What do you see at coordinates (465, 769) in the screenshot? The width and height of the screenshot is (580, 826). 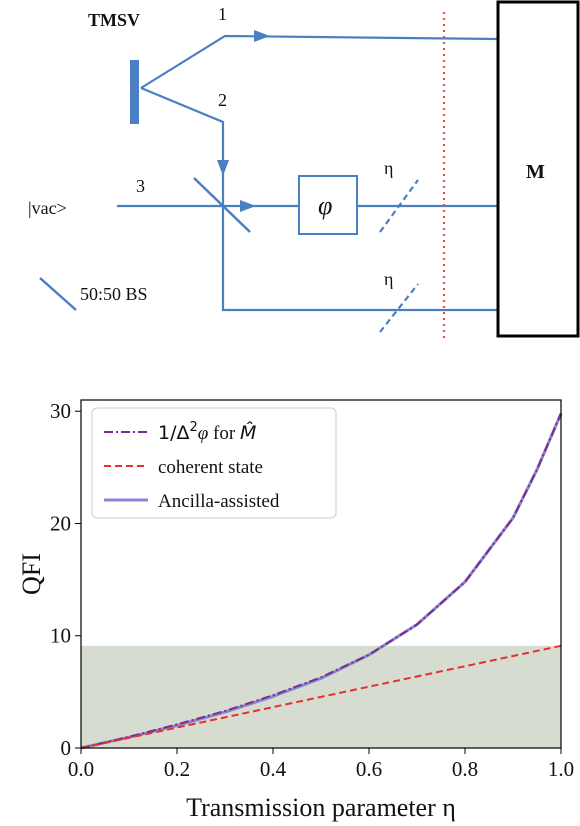 I see `x-tick-label-4: 0.8` at bounding box center [465, 769].